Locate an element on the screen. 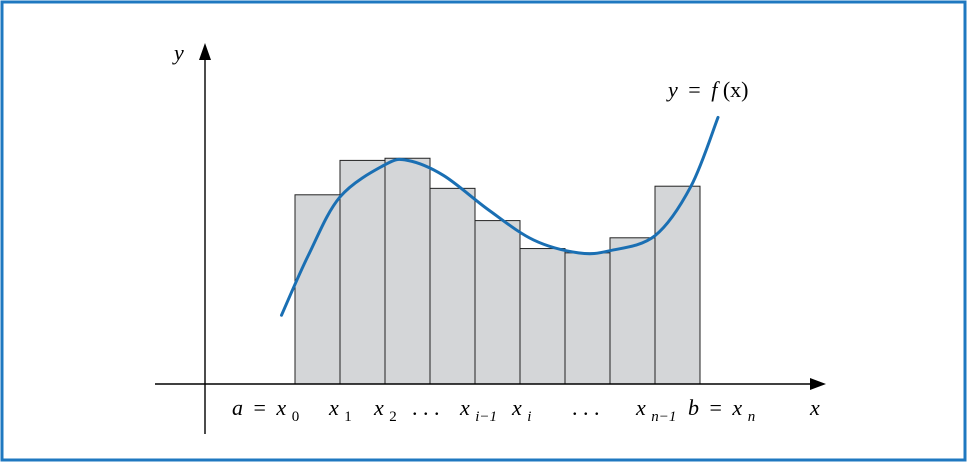 Image resolution: width=967 pixels, height=462 pixels. tick-a: a is located at coordinates (237, 407).